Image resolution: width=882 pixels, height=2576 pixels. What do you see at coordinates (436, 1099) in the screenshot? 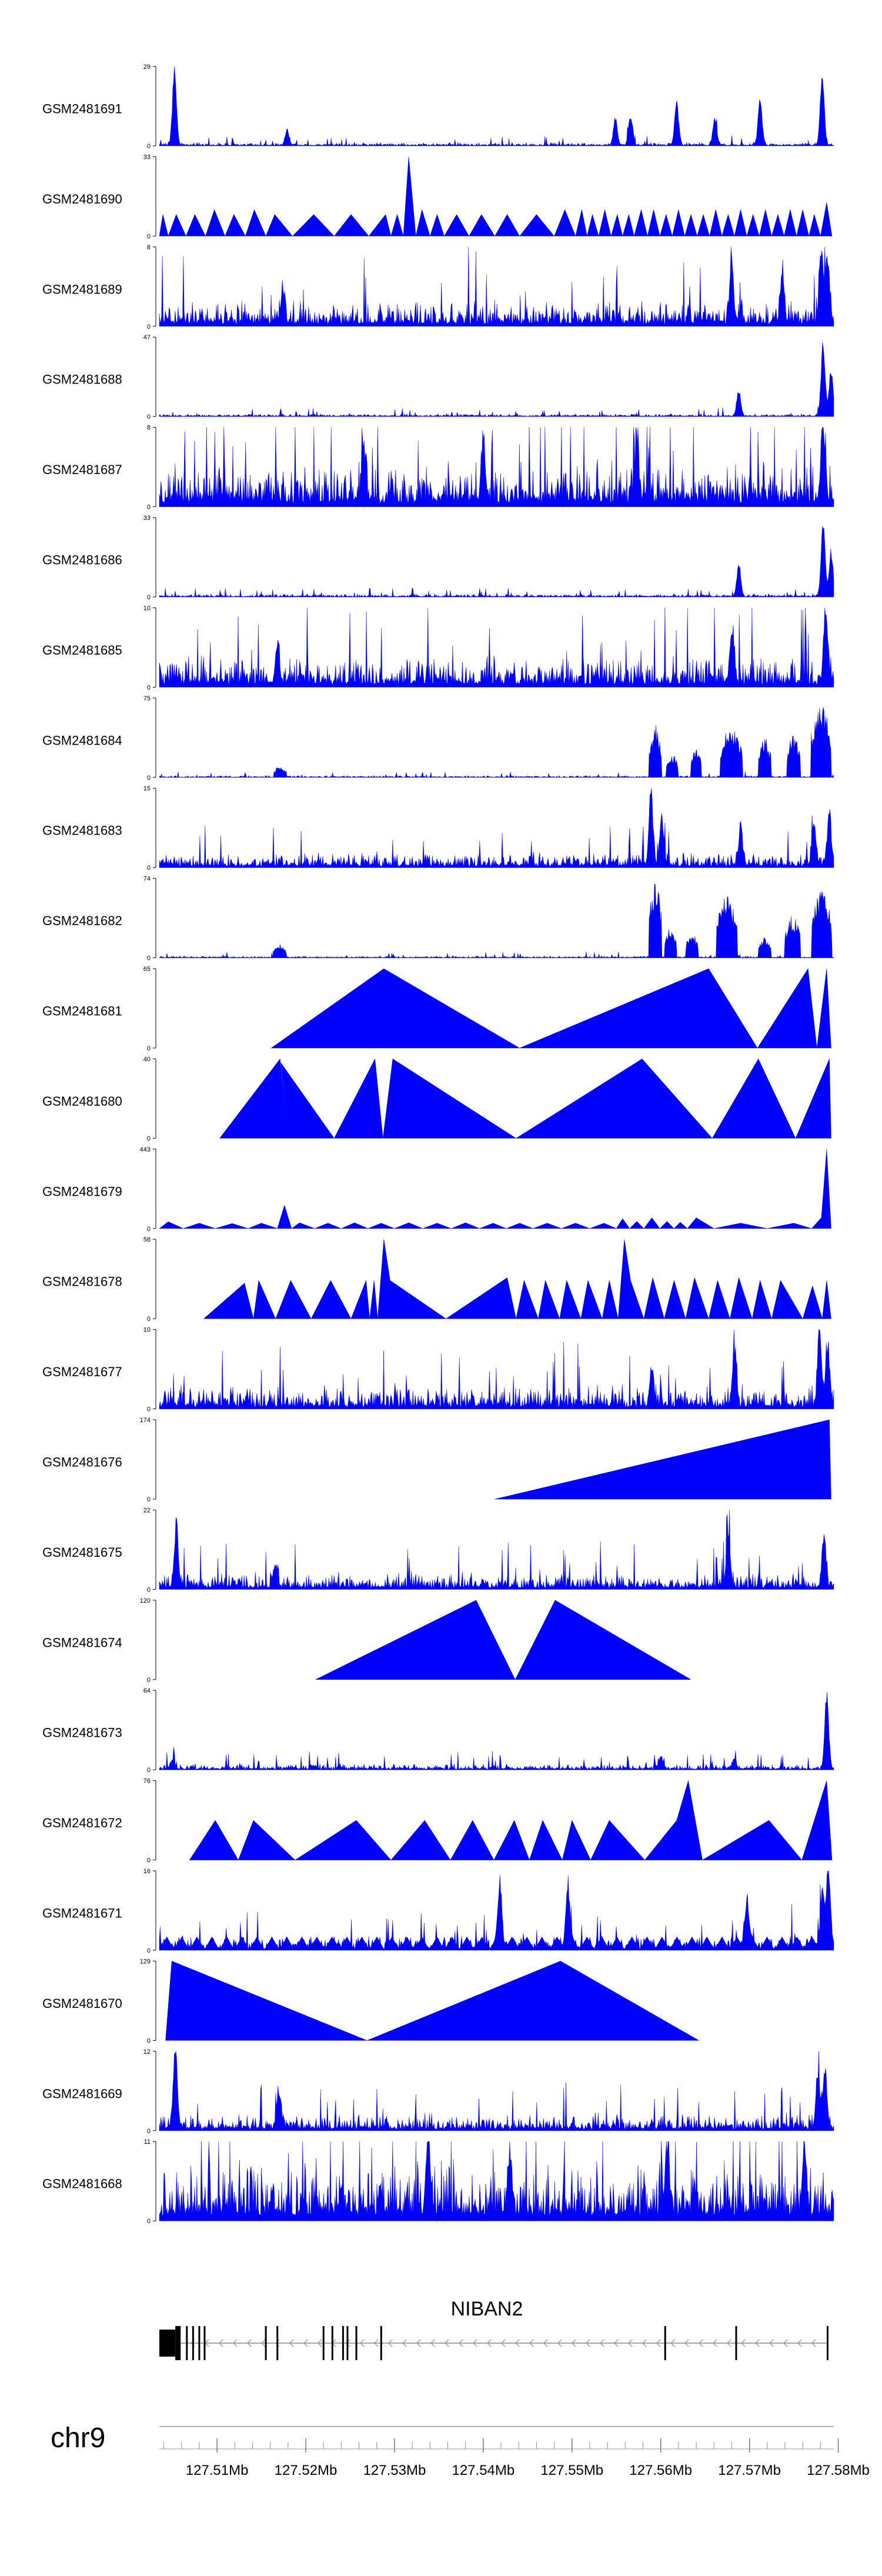
I see `track-GSM2481680: GSM2481680 40 0` at bounding box center [436, 1099].